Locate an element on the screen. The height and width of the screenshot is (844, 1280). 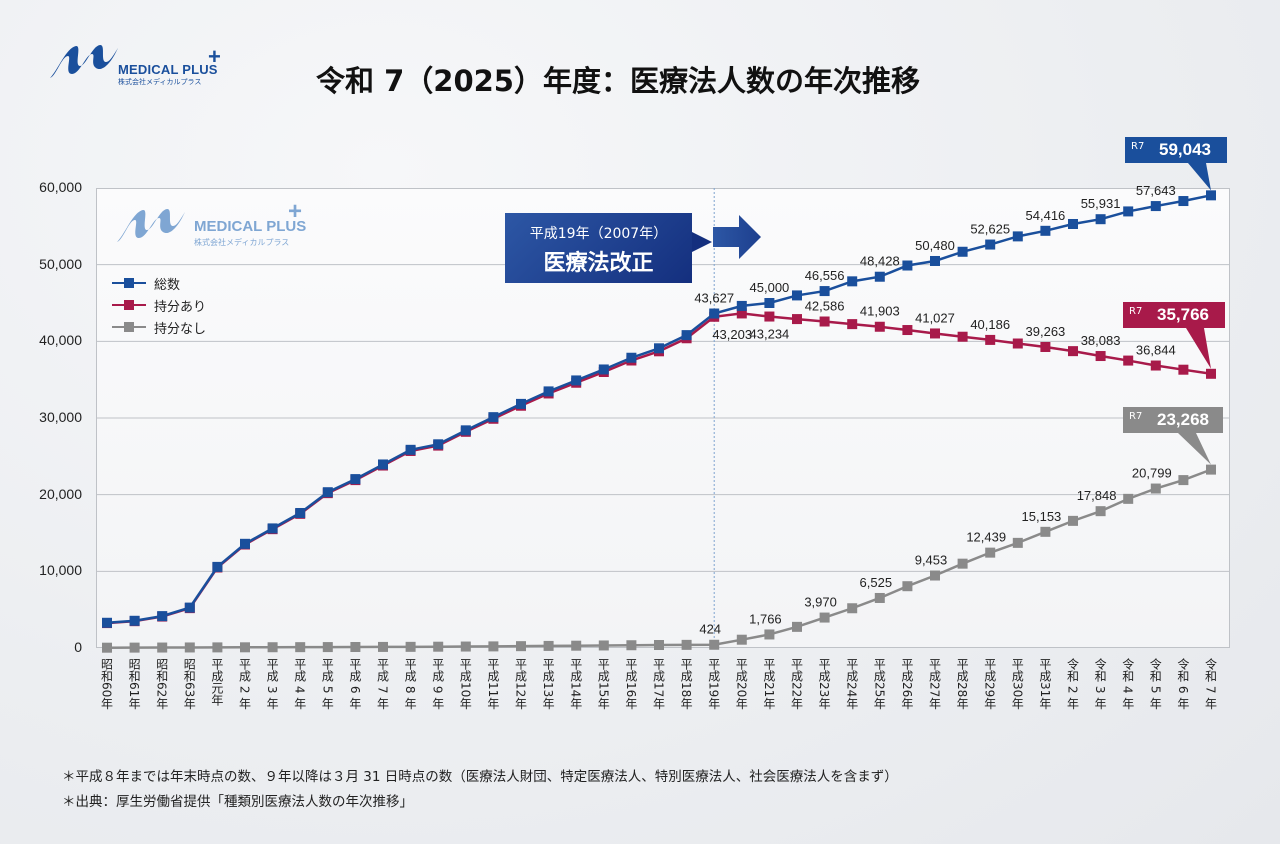
data-label: 57,643 is located at coordinates (1156, 190).